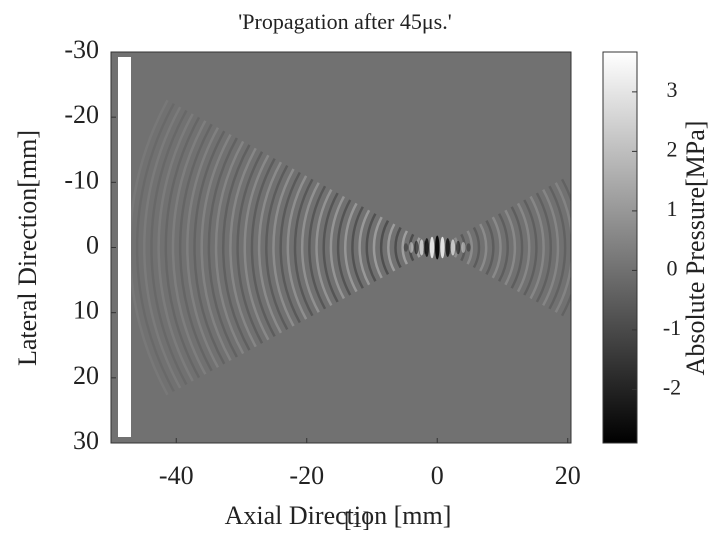 This screenshot has width=719, height=536. What do you see at coordinates (437, 475) in the screenshot?
I see `x-tick-label: 0` at bounding box center [437, 475].